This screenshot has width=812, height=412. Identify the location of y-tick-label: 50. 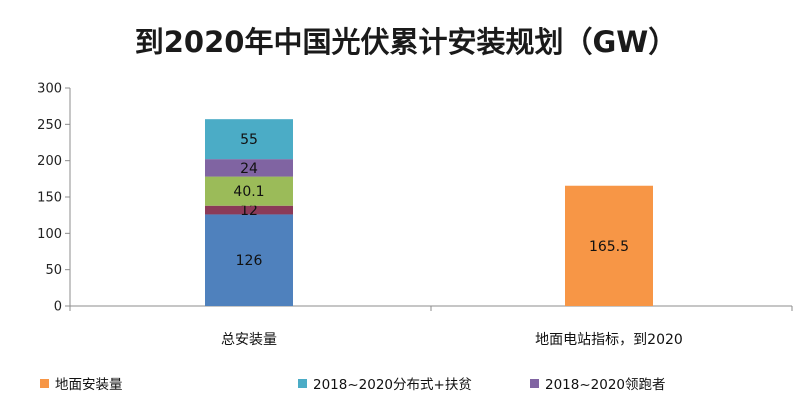
(53, 270).